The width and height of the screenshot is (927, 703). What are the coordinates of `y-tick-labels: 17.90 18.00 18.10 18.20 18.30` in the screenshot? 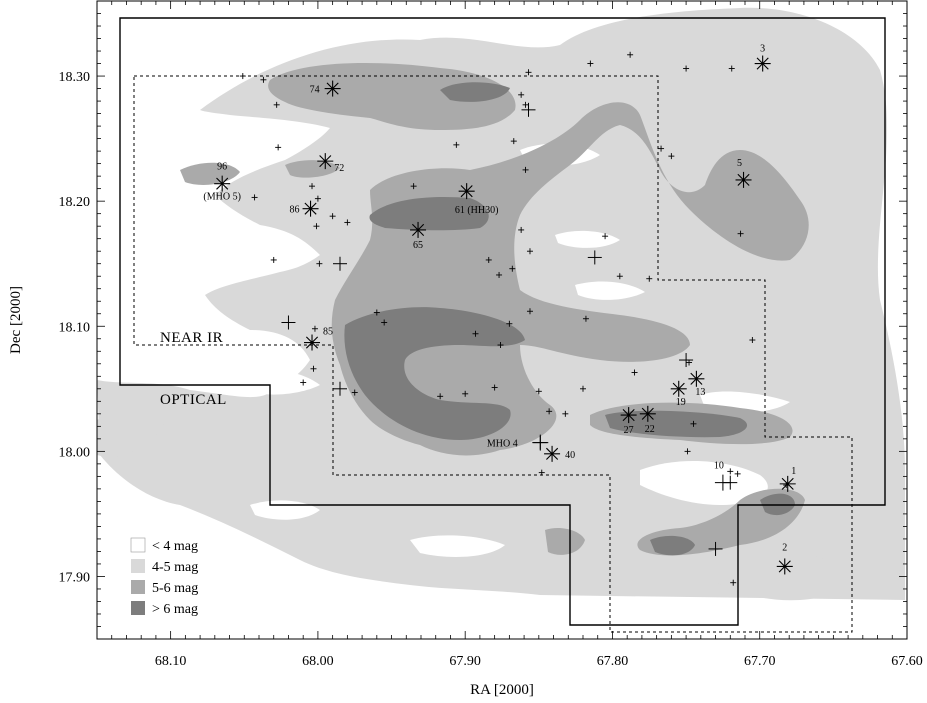 It's located at (75, 327).